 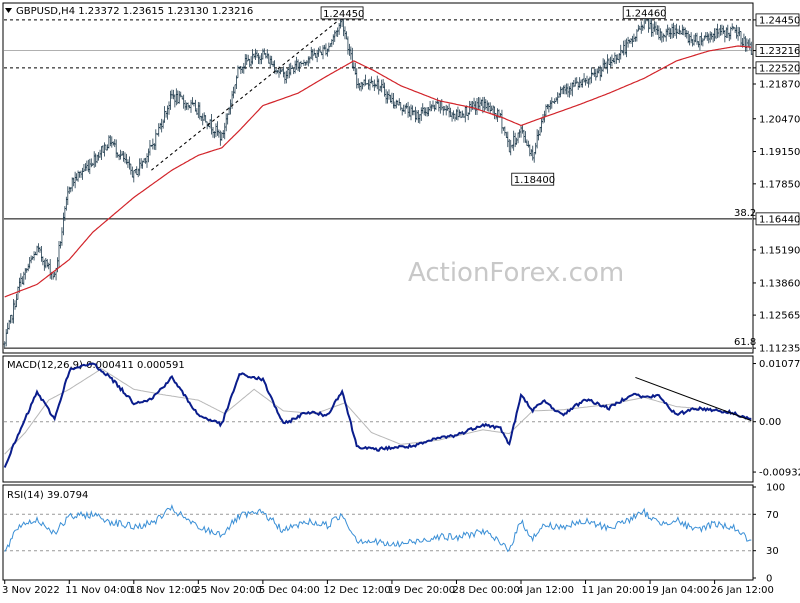 I want to click on price-trendline, so click(x=245, y=95).